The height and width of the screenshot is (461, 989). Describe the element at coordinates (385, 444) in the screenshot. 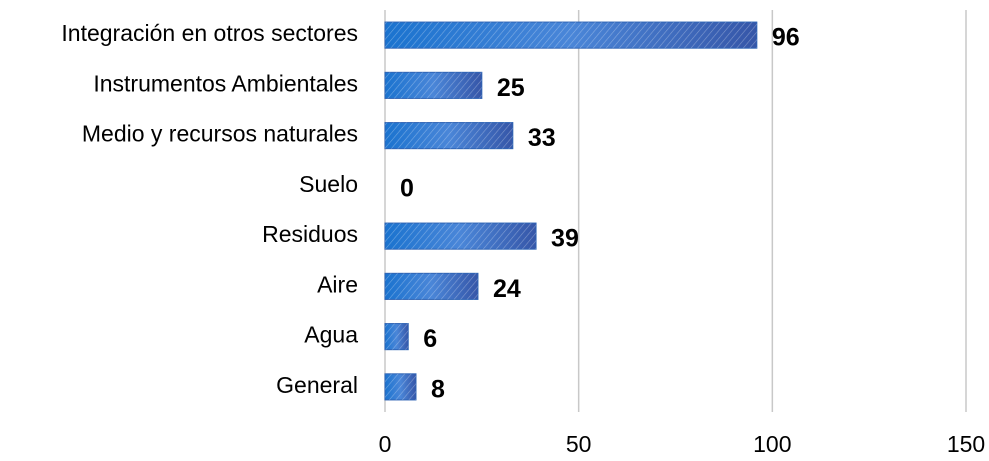

I see `x-tick-label: 0` at that location.